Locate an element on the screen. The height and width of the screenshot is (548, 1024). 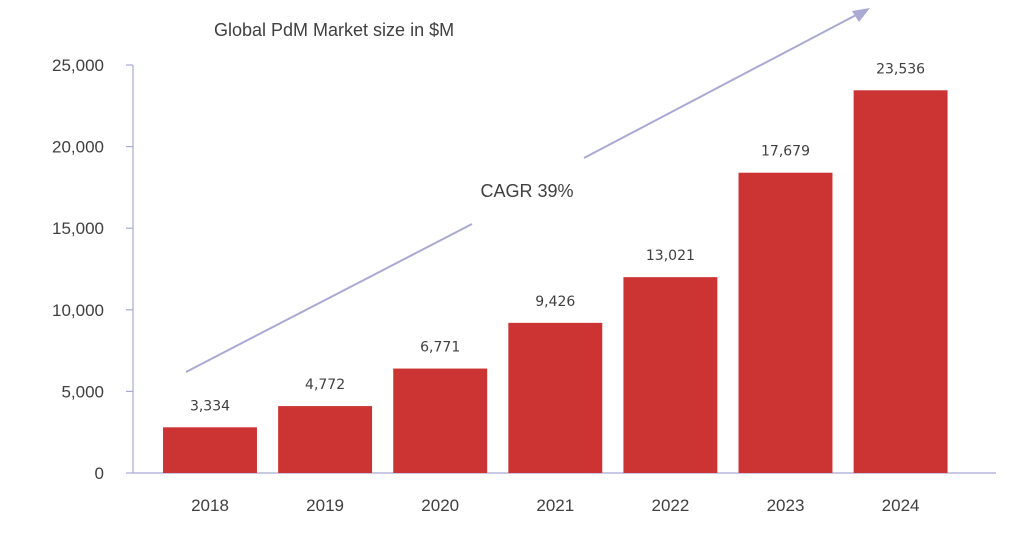
data-label: 13,021 is located at coordinates (670, 256).